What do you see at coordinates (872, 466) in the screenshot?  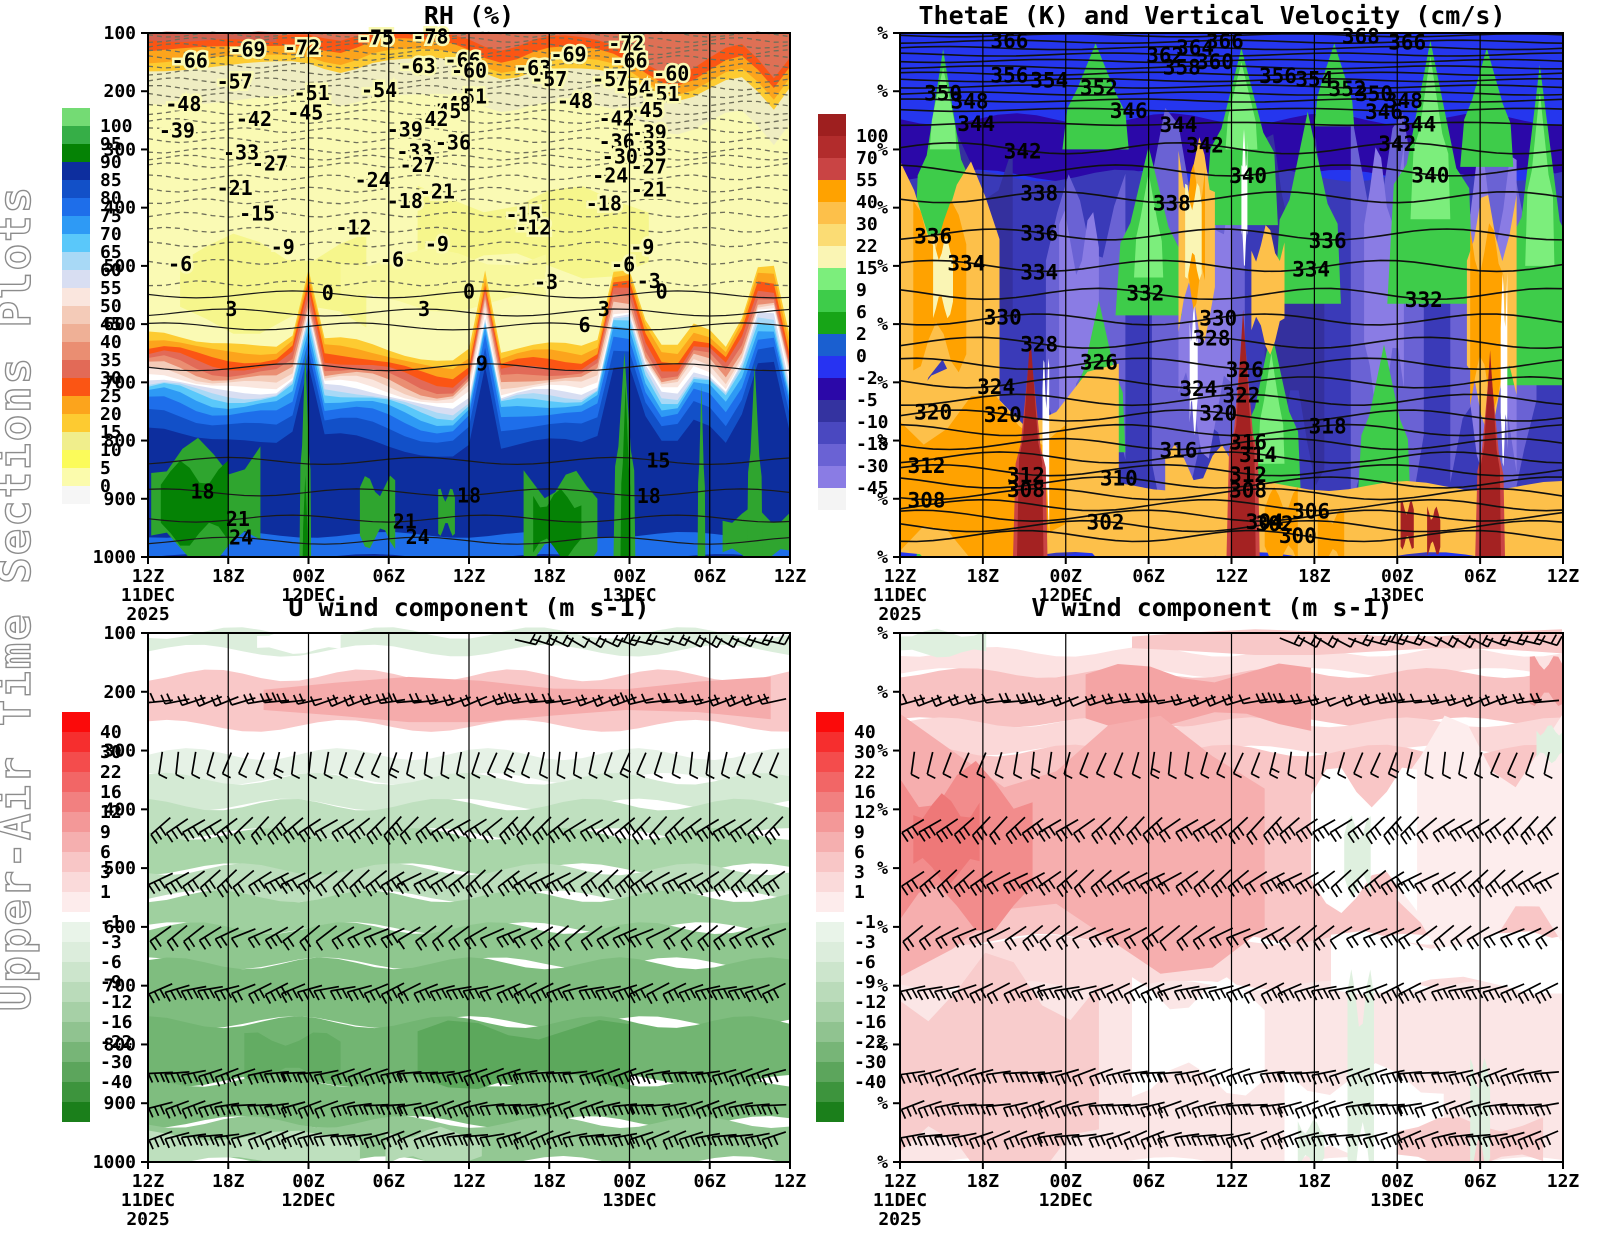 I see `colorbar-label: -30` at bounding box center [872, 466].